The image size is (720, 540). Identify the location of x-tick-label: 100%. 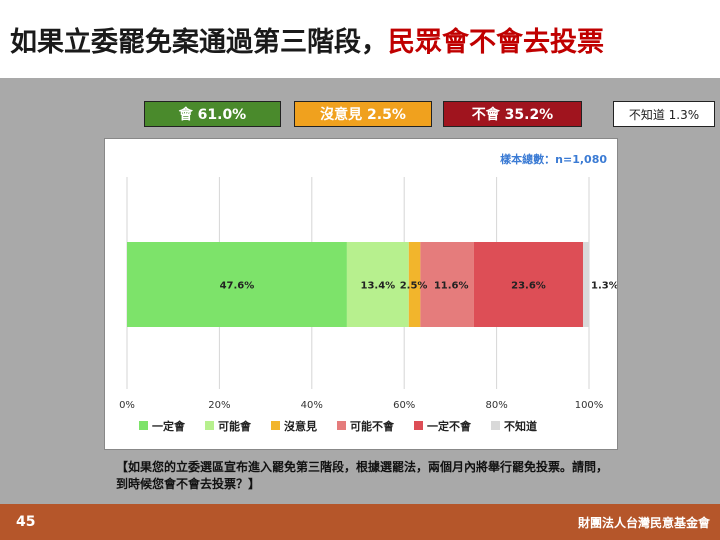
(589, 405).